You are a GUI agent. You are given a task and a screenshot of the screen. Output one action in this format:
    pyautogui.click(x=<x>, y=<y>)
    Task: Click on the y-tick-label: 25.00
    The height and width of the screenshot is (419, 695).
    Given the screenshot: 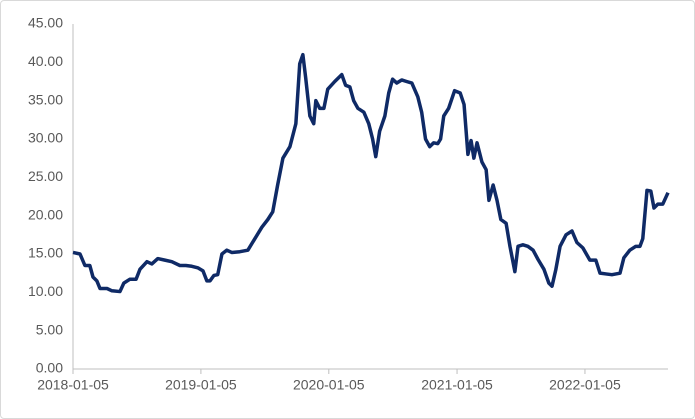 What is the action you would take?
    pyautogui.click(x=45, y=176)
    